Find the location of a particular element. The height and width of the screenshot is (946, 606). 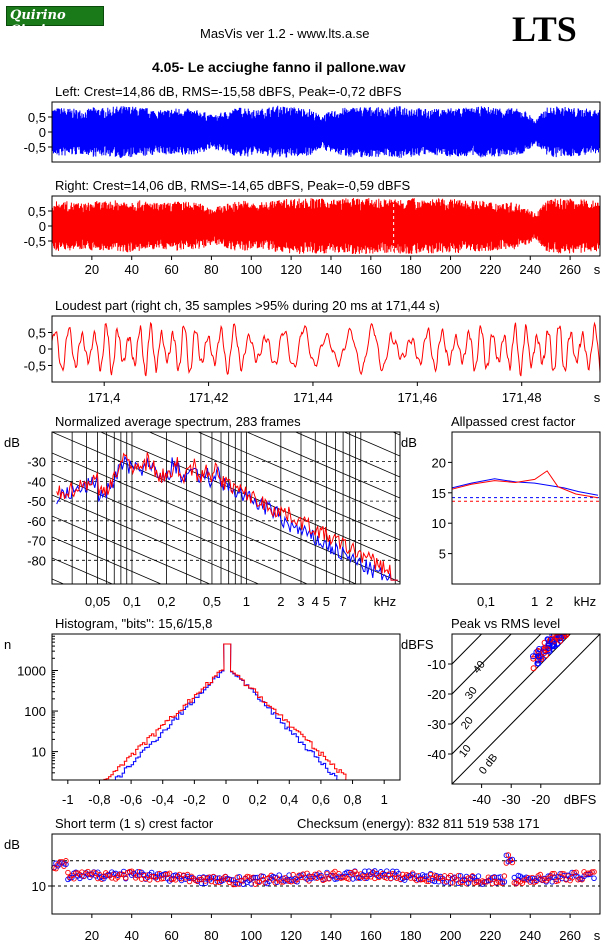

short_term_crest-ytick-label: 10 is located at coordinates (39, 886).